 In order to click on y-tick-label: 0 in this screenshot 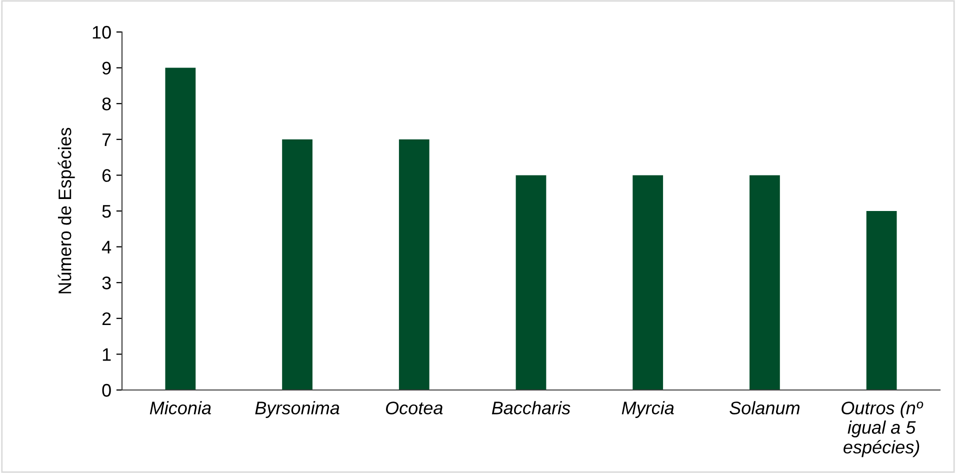, I will do `click(106, 390)`.